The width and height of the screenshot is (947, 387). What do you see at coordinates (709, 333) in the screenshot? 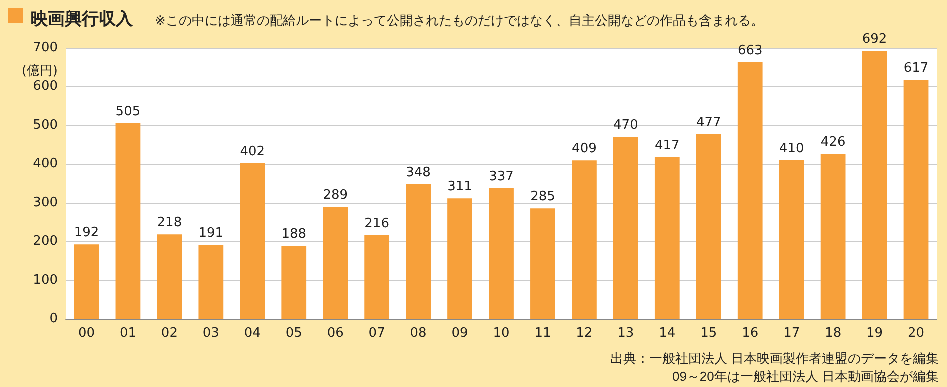
I see `x-tick-label: 15` at bounding box center [709, 333].